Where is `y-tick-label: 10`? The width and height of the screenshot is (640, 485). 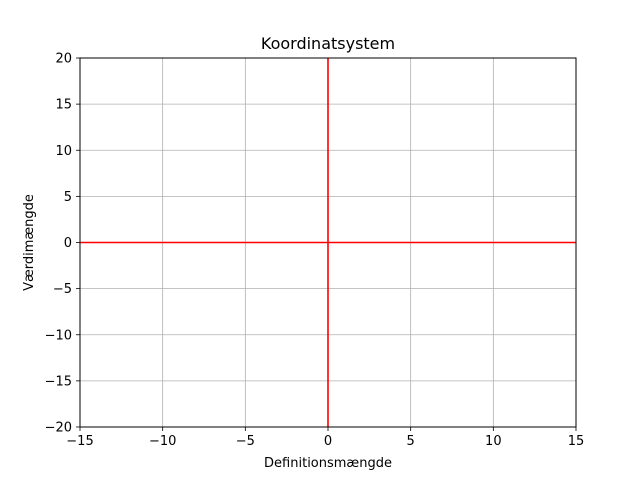
y-tick-label: 10 is located at coordinates (63, 151).